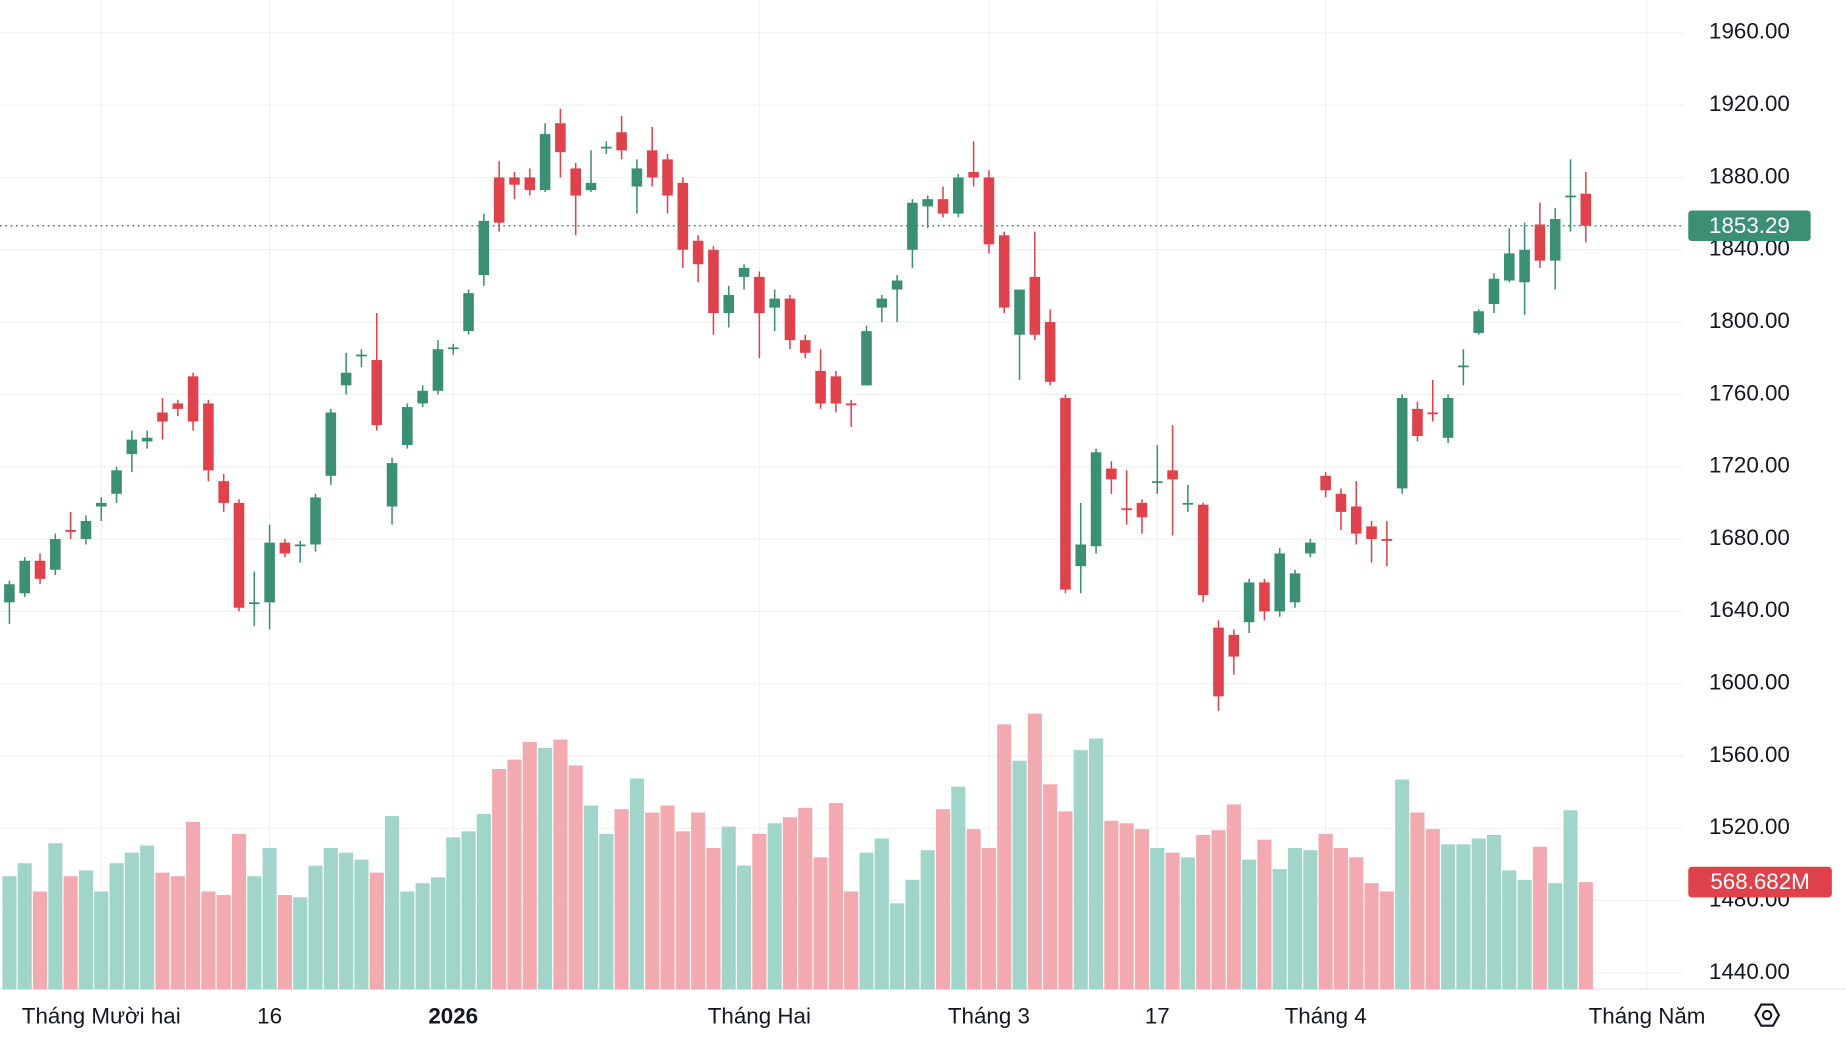  What do you see at coordinates (1157, 1015) in the screenshot?
I see `x-tick-label: 17` at bounding box center [1157, 1015].